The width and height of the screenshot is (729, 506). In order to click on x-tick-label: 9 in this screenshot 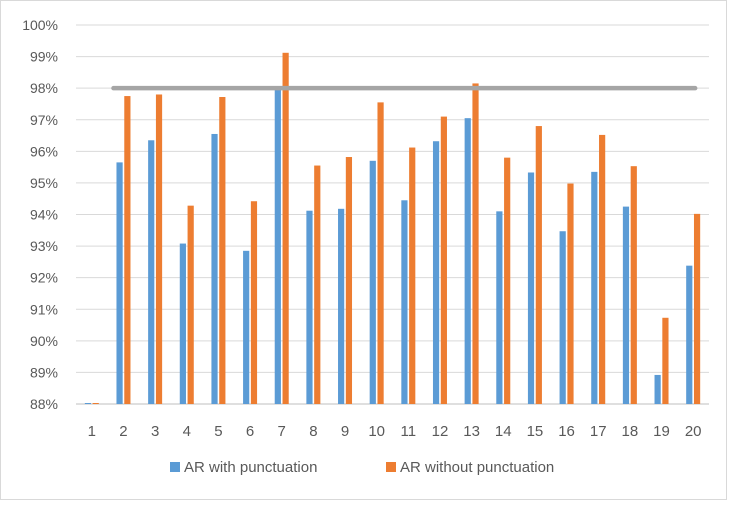, I will do `click(345, 431)`.